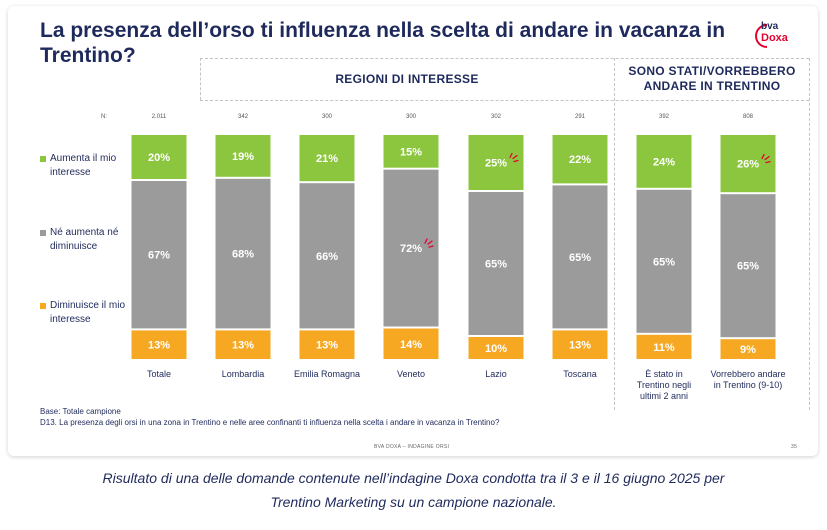 This screenshot has height=530, width=827. I want to click on data-label-diminuisce-il-mio-interesse-e-stato-in-trentino-negli-ultimi-2-anni: 11%, so click(664, 348).